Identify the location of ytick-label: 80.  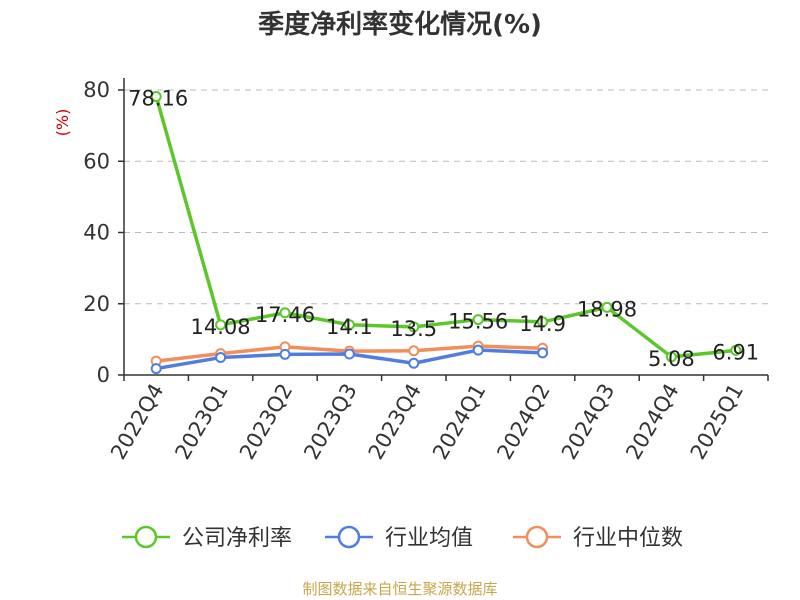
(96, 90).